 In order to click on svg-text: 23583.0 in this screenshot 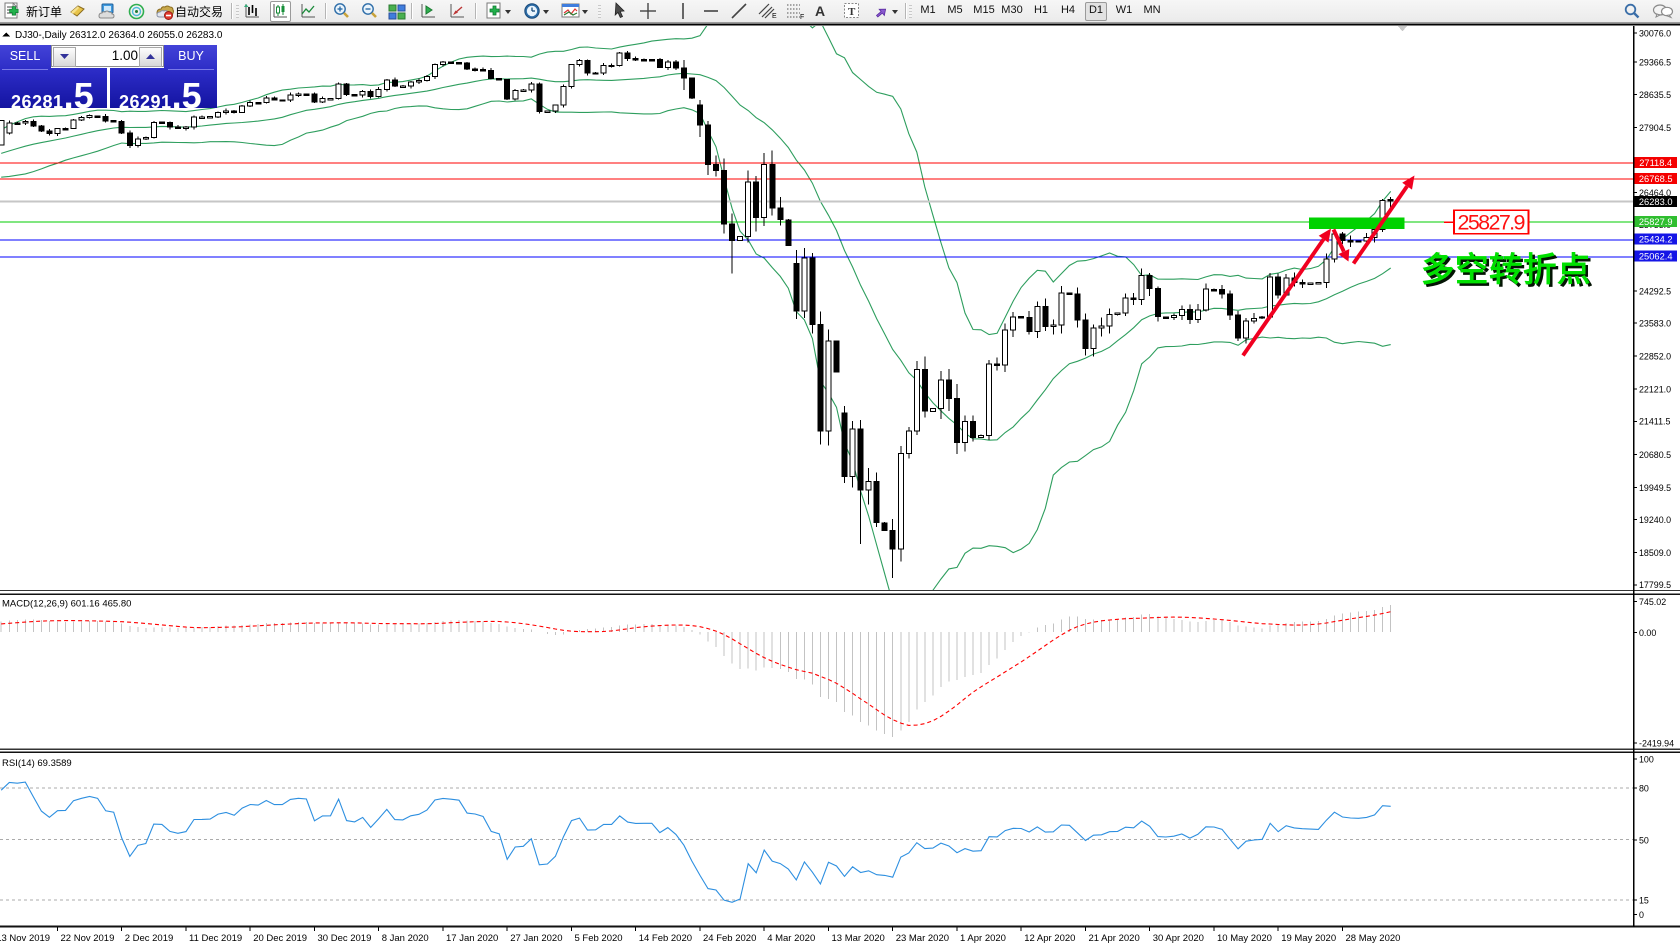, I will do `click(1655, 323)`.